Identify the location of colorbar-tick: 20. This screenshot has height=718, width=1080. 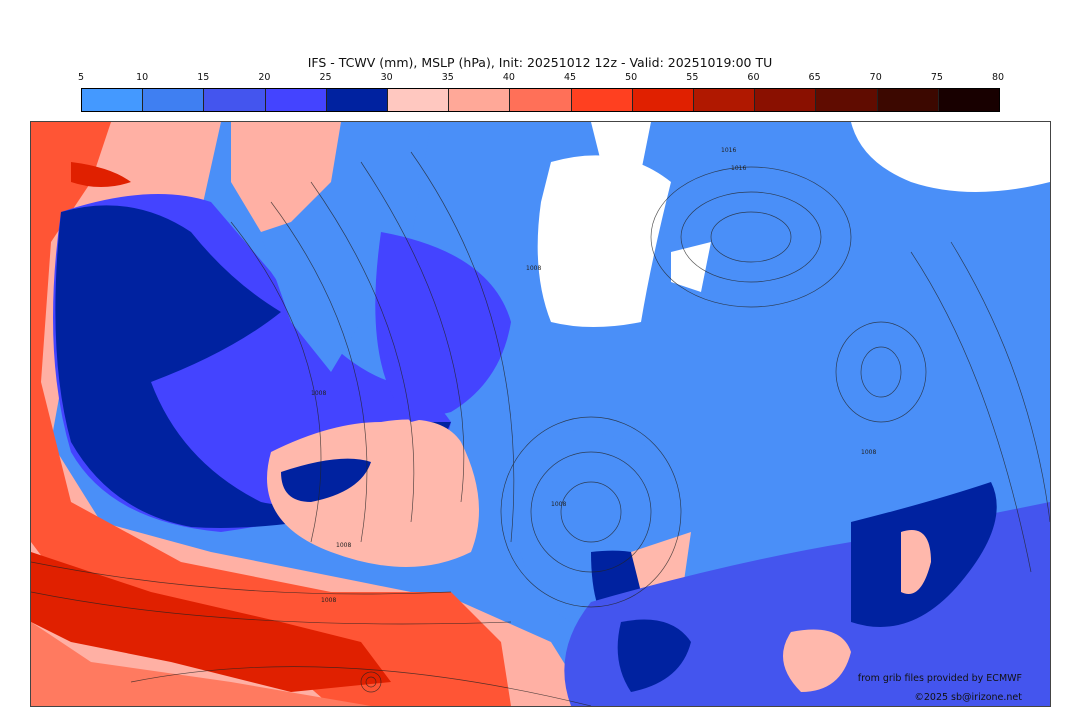
(264, 77).